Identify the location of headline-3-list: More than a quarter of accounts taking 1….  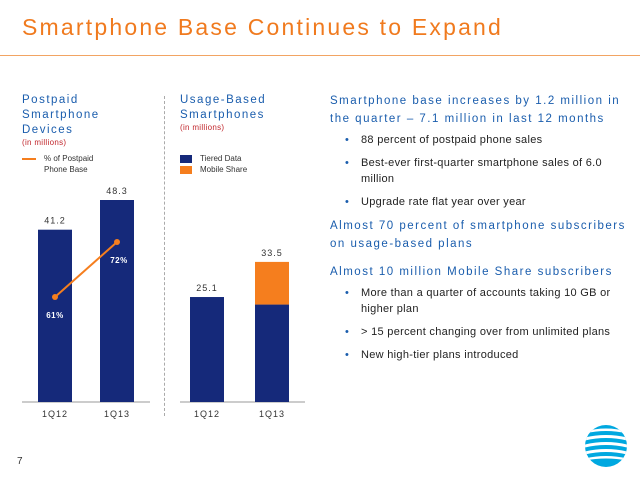
(480, 324).